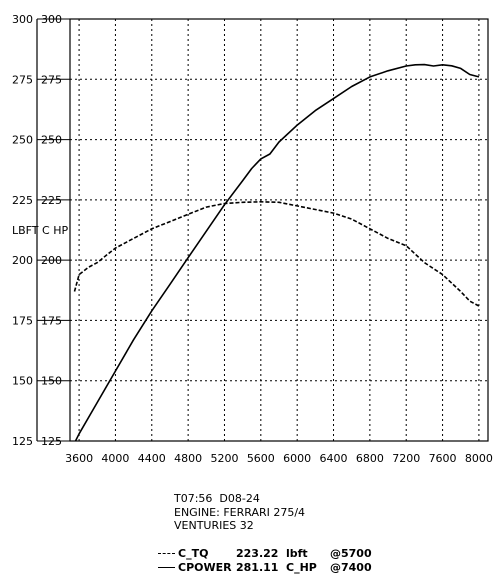  Describe the element at coordinates (334, 458) in the screenshot. I see `x-tick-label: 6400` at that location.